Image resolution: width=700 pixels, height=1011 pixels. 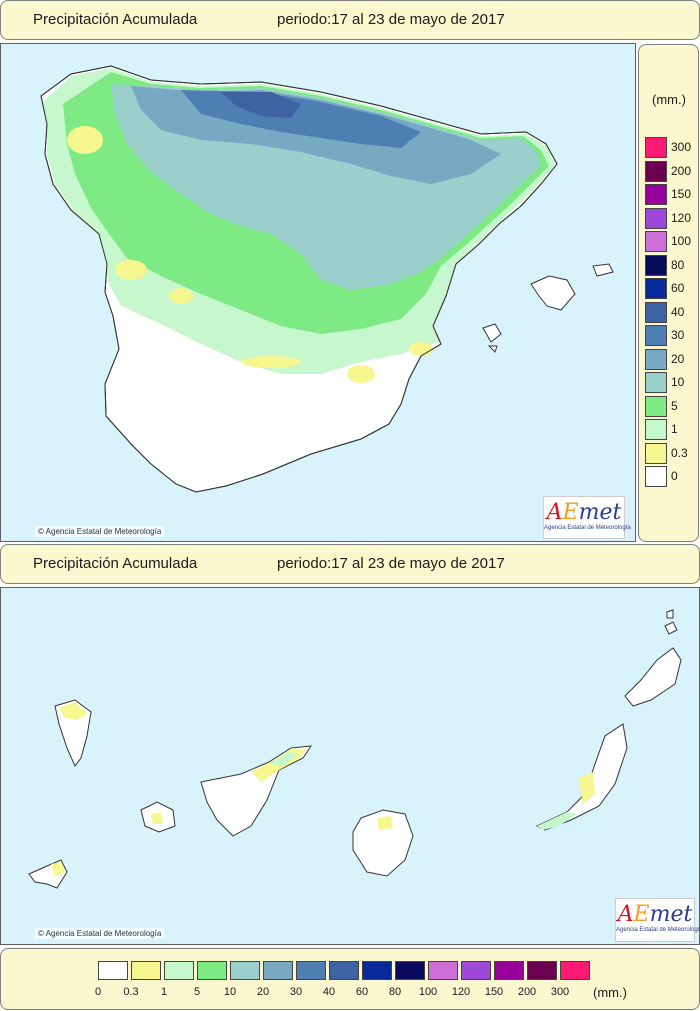 What do you see at coordinates (391, 563) in the screenshot?
I see `bottom-period: periodo:17 al 23 de mayo de 2017` at bounding box center [391, 563].